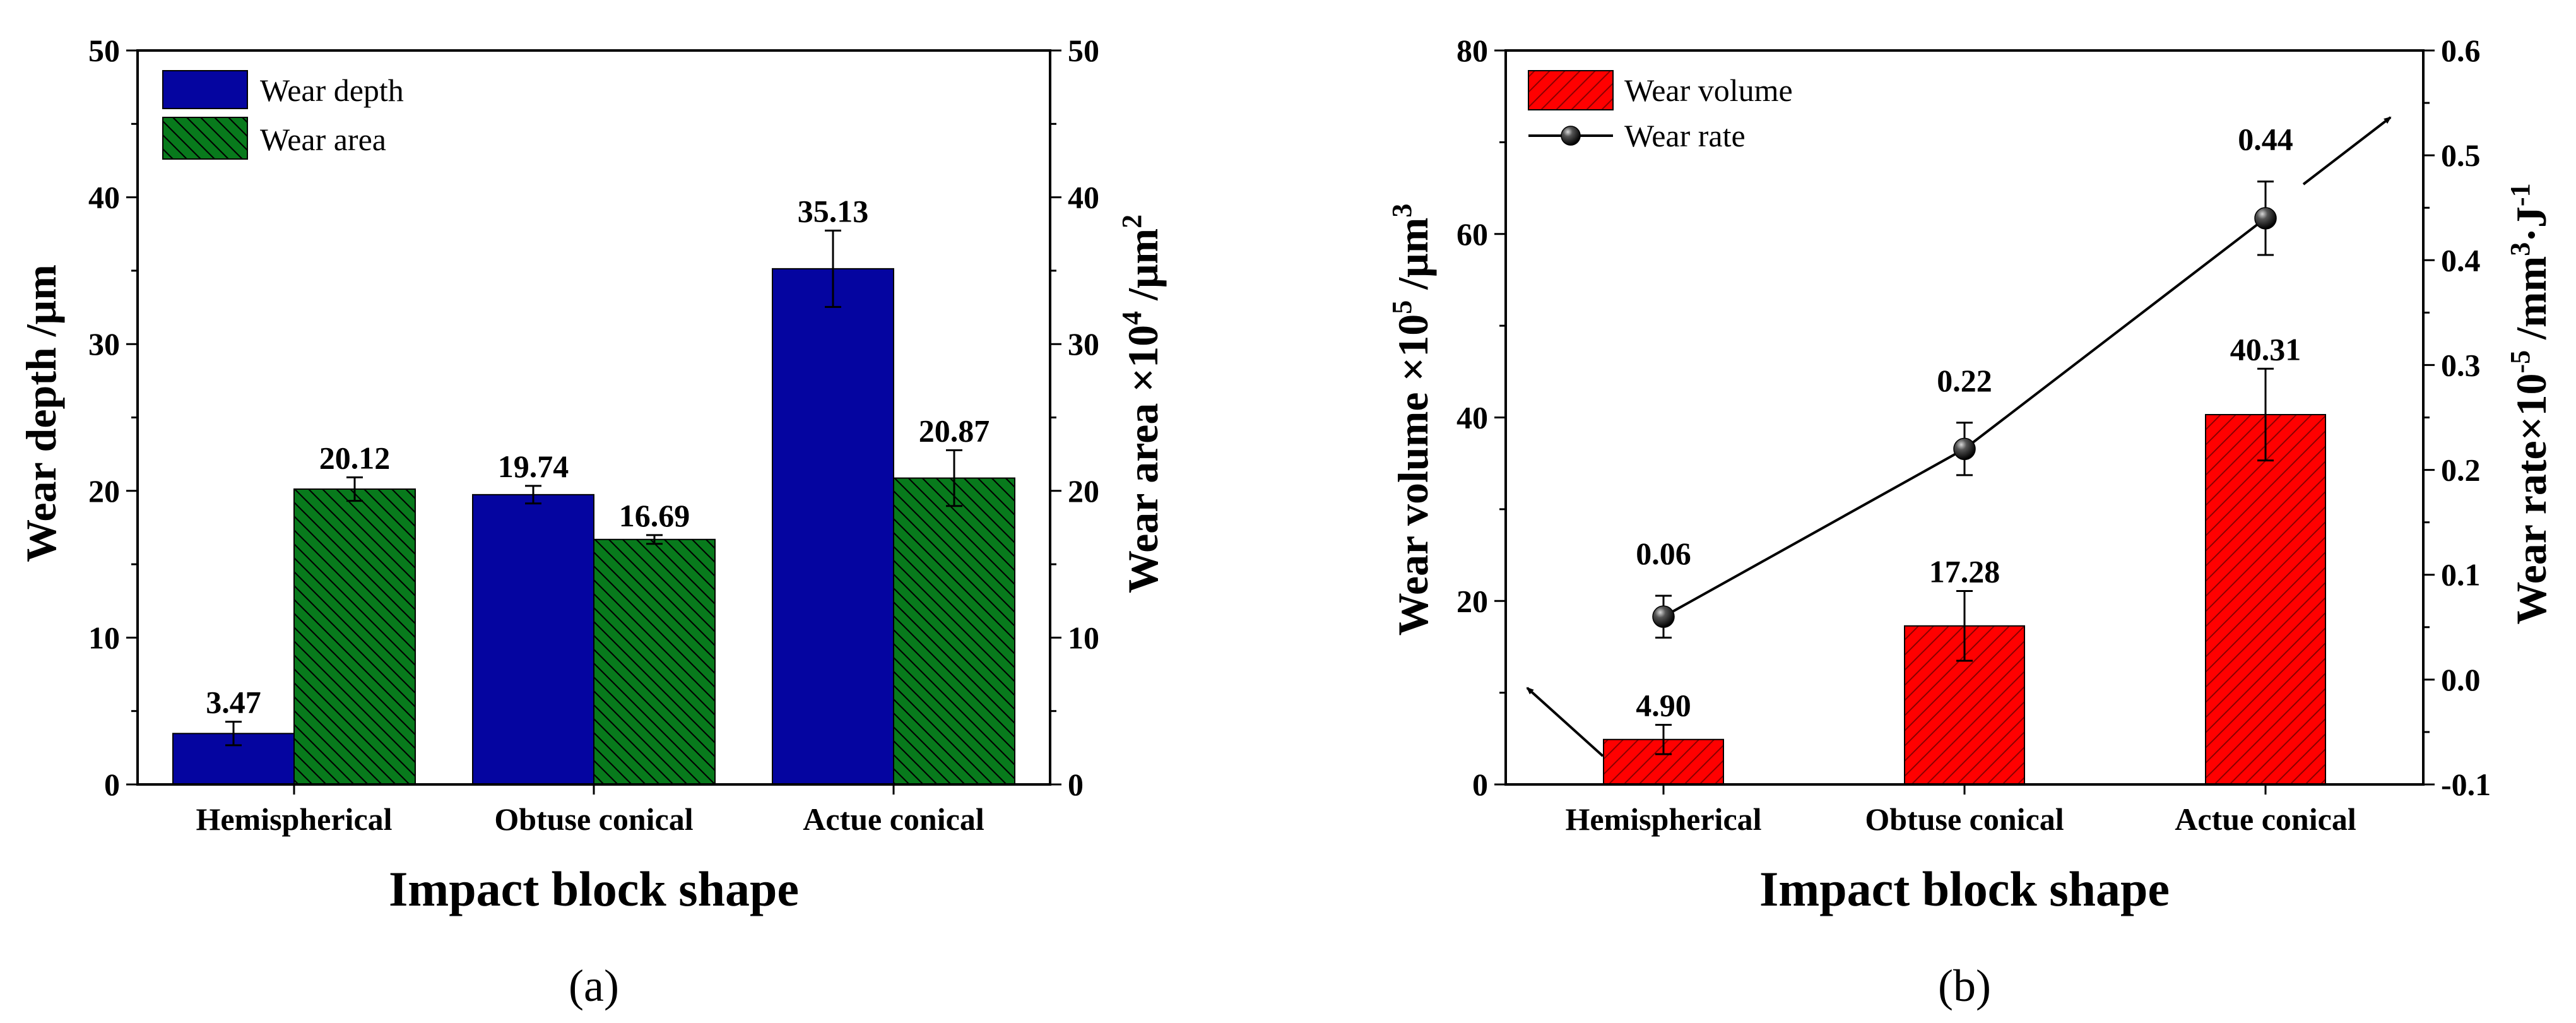 The width and height of the screenshot is (2576, 1023). Describe the element at coordinates (41, 413) in the screenshot. I see `panel-a-y-axis-title: Wear depth /μm` at that location.